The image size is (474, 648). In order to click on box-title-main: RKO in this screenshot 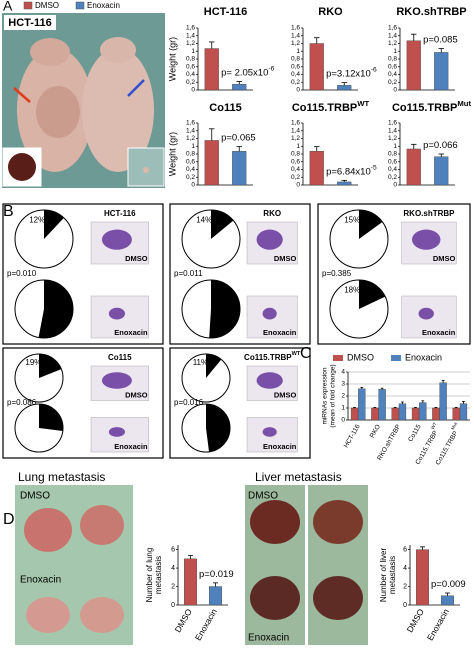, I will do `click(272, 213)`.